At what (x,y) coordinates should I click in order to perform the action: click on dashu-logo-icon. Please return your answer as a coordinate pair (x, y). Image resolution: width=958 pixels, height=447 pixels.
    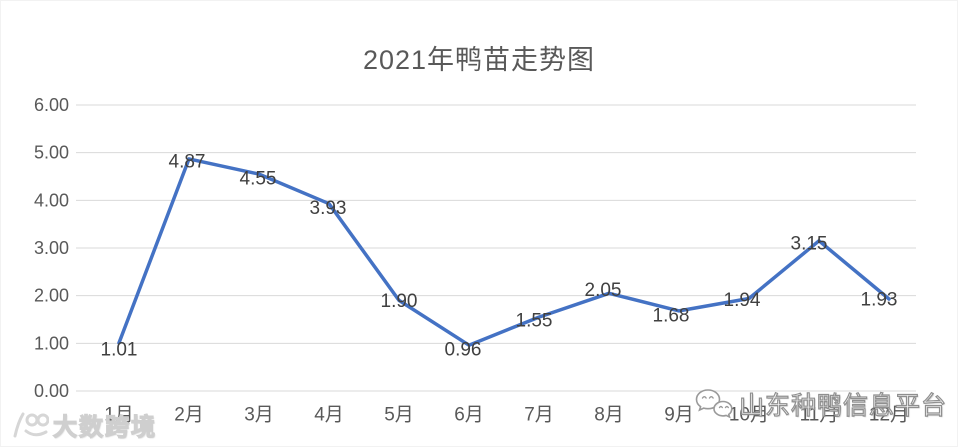
    Looking at the image, I should click on (31, 424).